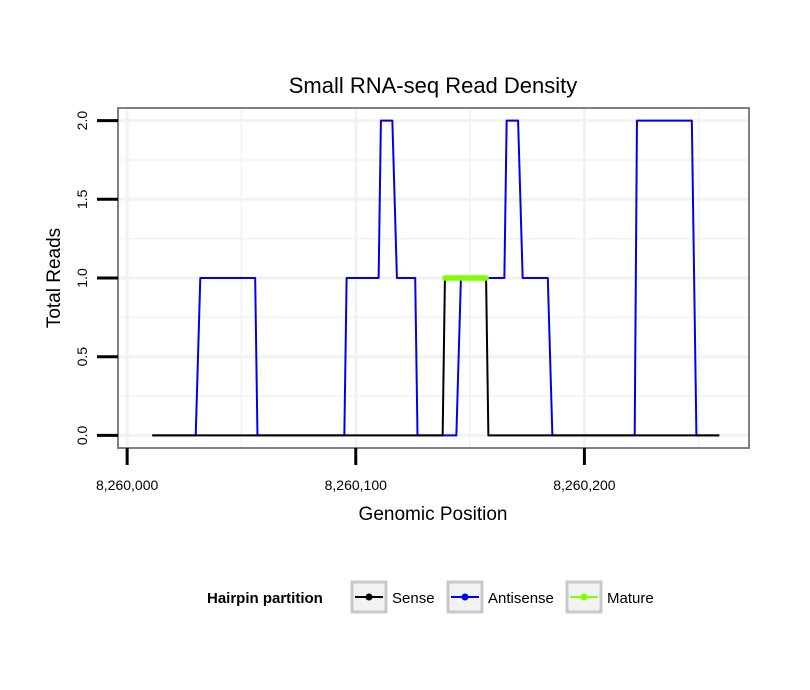 Image resolution: width=810 pixels, height=690 pixels. I want to click on y-tick-label: 1.5, so click(82, 199).